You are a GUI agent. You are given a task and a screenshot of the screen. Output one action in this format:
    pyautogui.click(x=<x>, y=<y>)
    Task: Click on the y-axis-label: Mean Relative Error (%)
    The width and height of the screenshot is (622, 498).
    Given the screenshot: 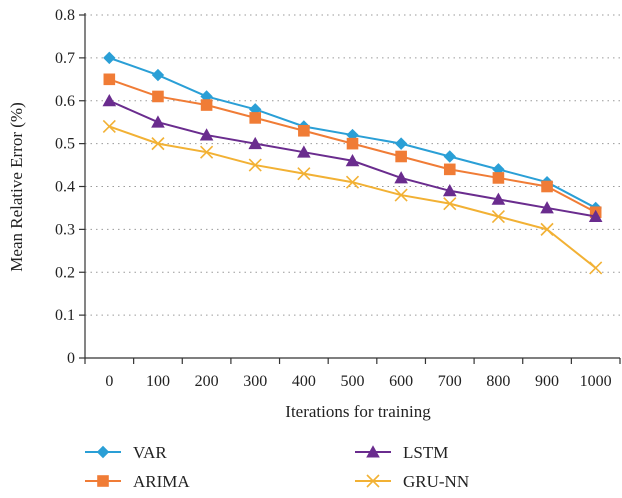 What is the action you would take?
    pyautogui.click(x=16, y=186)
    